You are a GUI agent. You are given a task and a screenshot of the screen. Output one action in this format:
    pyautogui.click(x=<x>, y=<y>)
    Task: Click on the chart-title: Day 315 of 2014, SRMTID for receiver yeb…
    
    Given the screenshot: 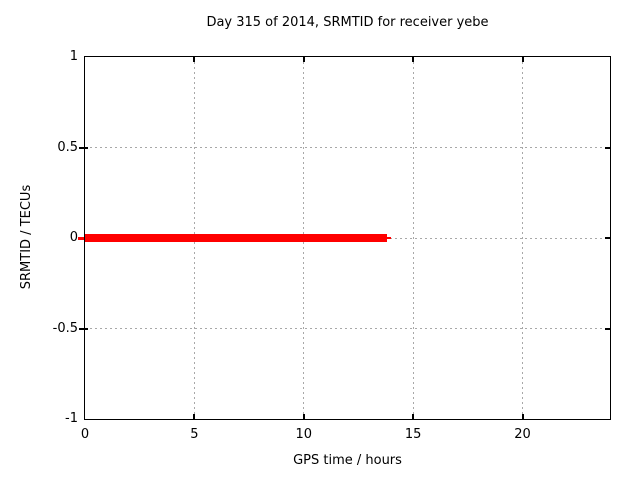 What is the action you would take?
    pyautogui.click(x=347, y=22)
    